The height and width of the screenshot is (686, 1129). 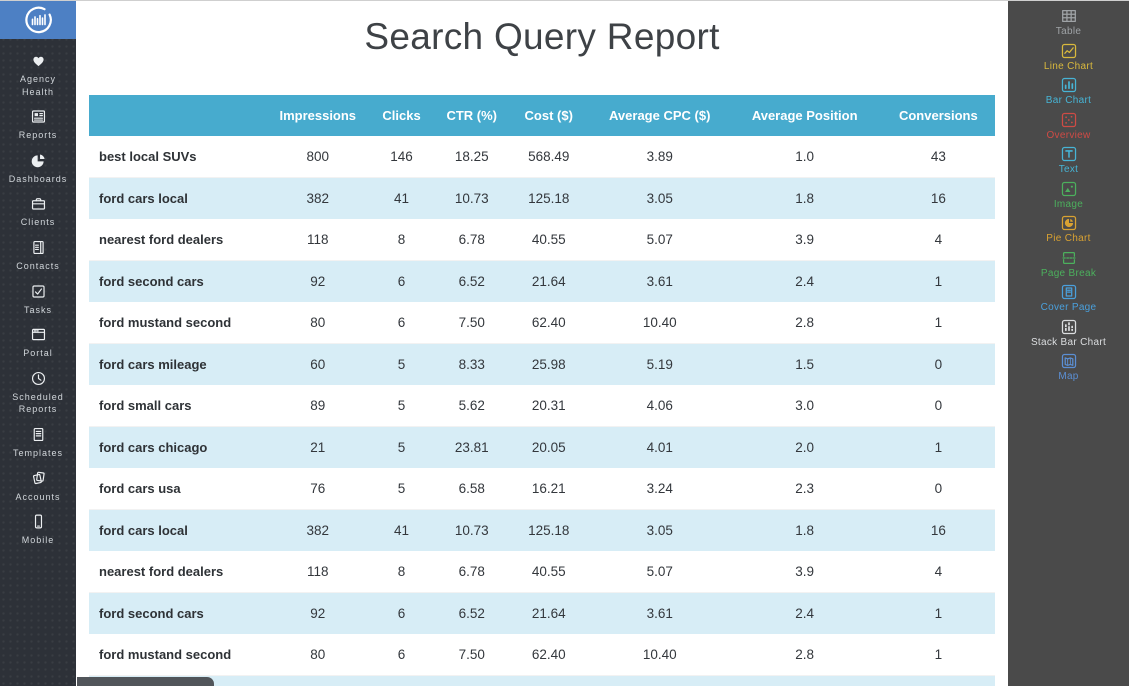 I want to click on palette-item-map: Map, so click(x=1068, y=369).